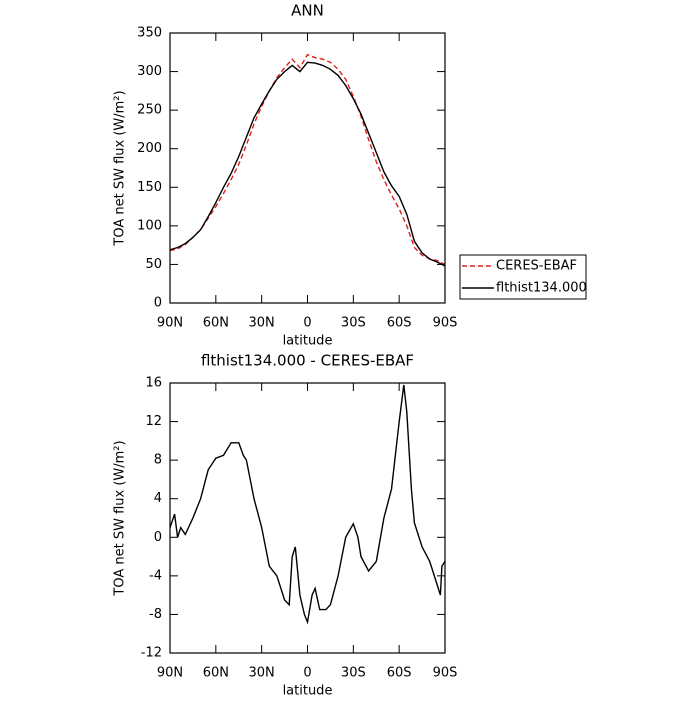 The image size is (700, 704). I want to click on y-tick-label: 150, so click(149, 187).